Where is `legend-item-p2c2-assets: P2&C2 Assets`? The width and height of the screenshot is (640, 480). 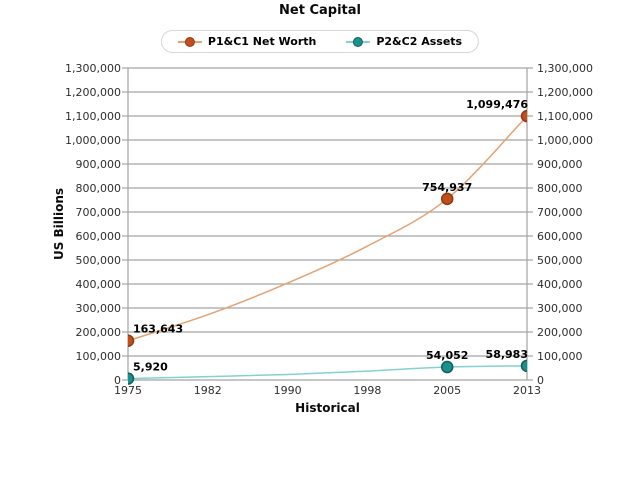
legend-item-p2c2-assets: P2&C2 Assets is located at coordinates (404, 41).